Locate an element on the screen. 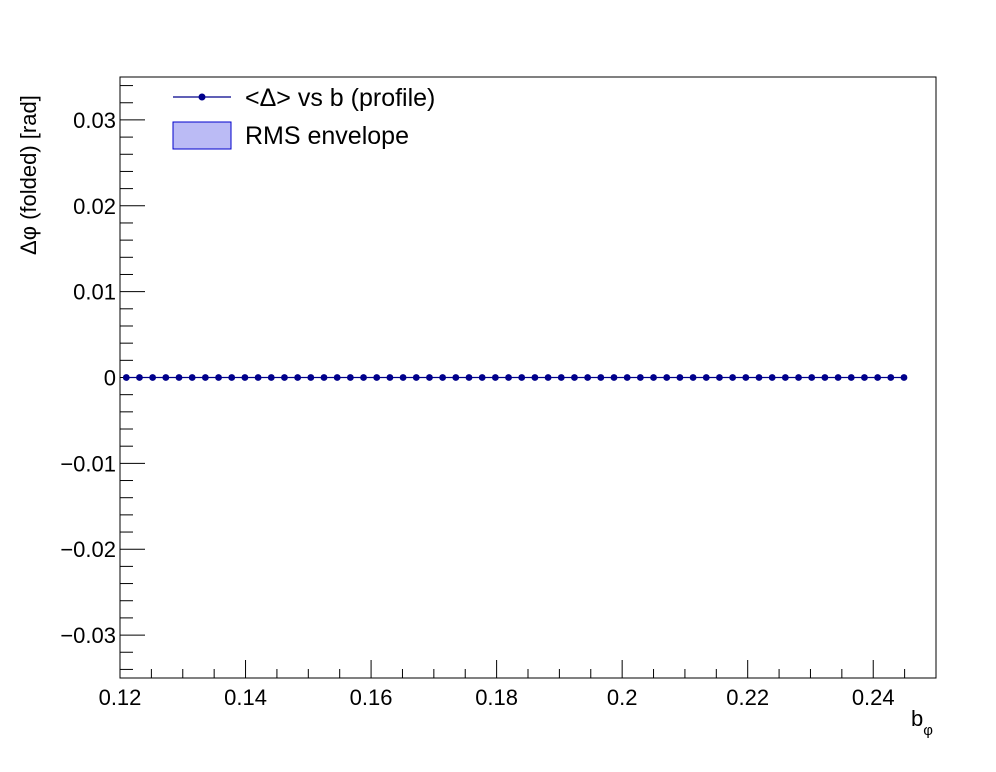 This screenshot has width=996, height=772. x-axis-title-main: b is located at coordinates (917, 718).